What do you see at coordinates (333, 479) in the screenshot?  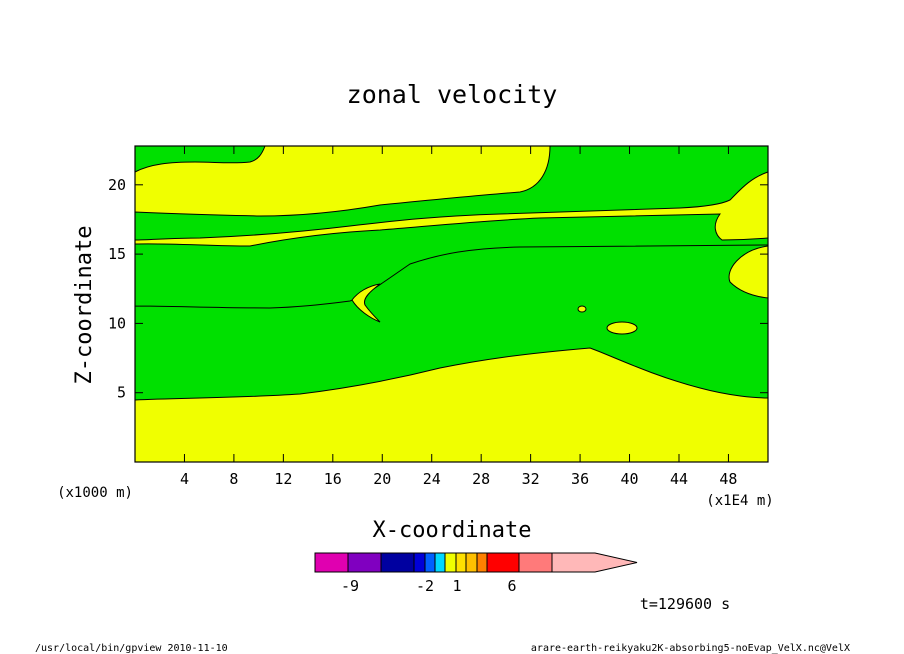 I see `x-tick-label: 16` at bounding box center [333, 479].